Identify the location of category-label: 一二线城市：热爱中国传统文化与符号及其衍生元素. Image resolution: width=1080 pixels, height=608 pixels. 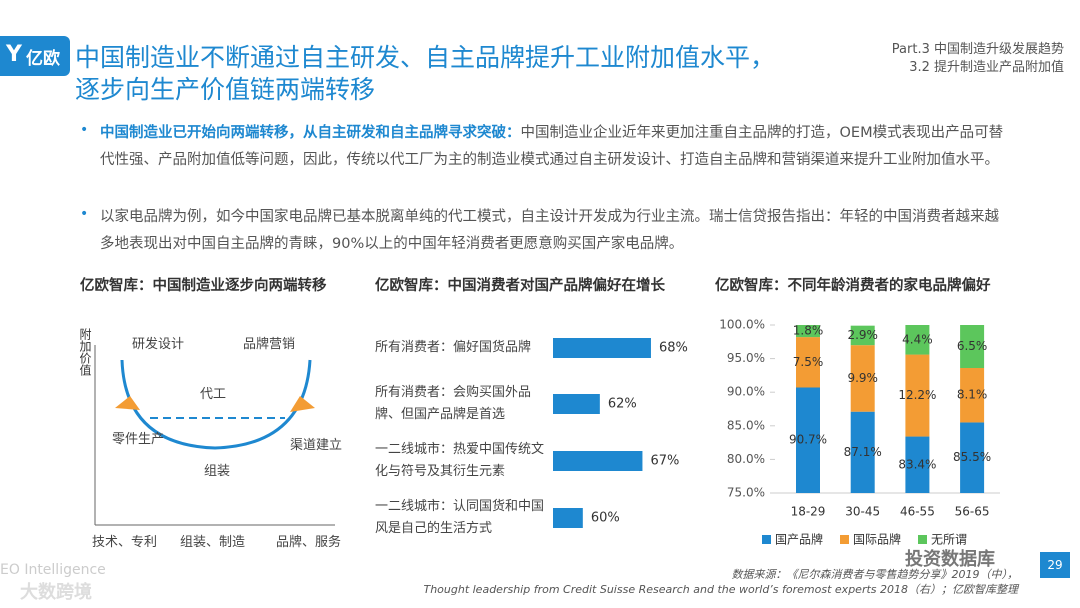
(460, 460).